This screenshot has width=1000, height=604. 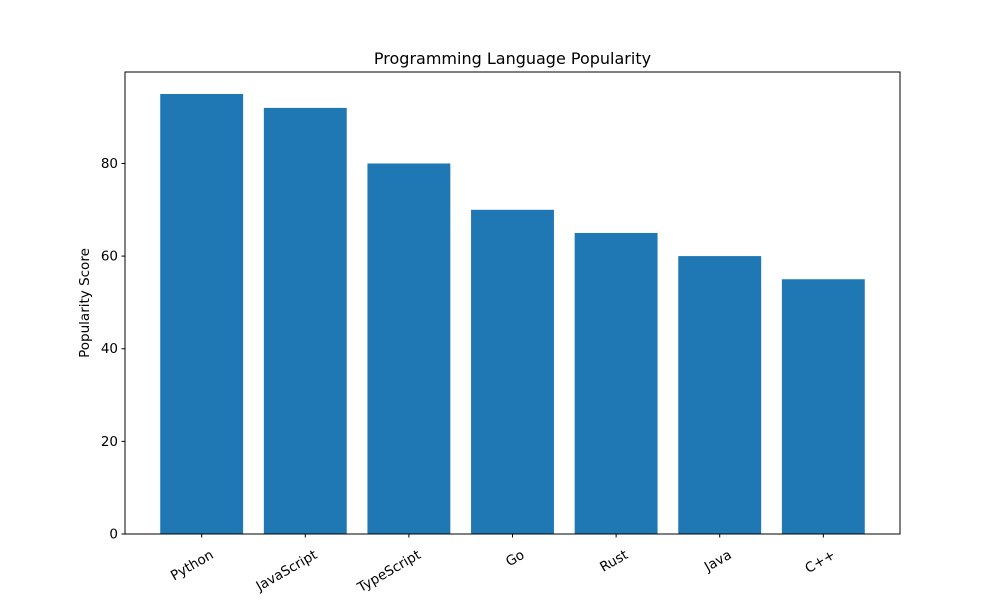 I want to click on y-axis-label: Popularity Score, so click(x=85, y=303).